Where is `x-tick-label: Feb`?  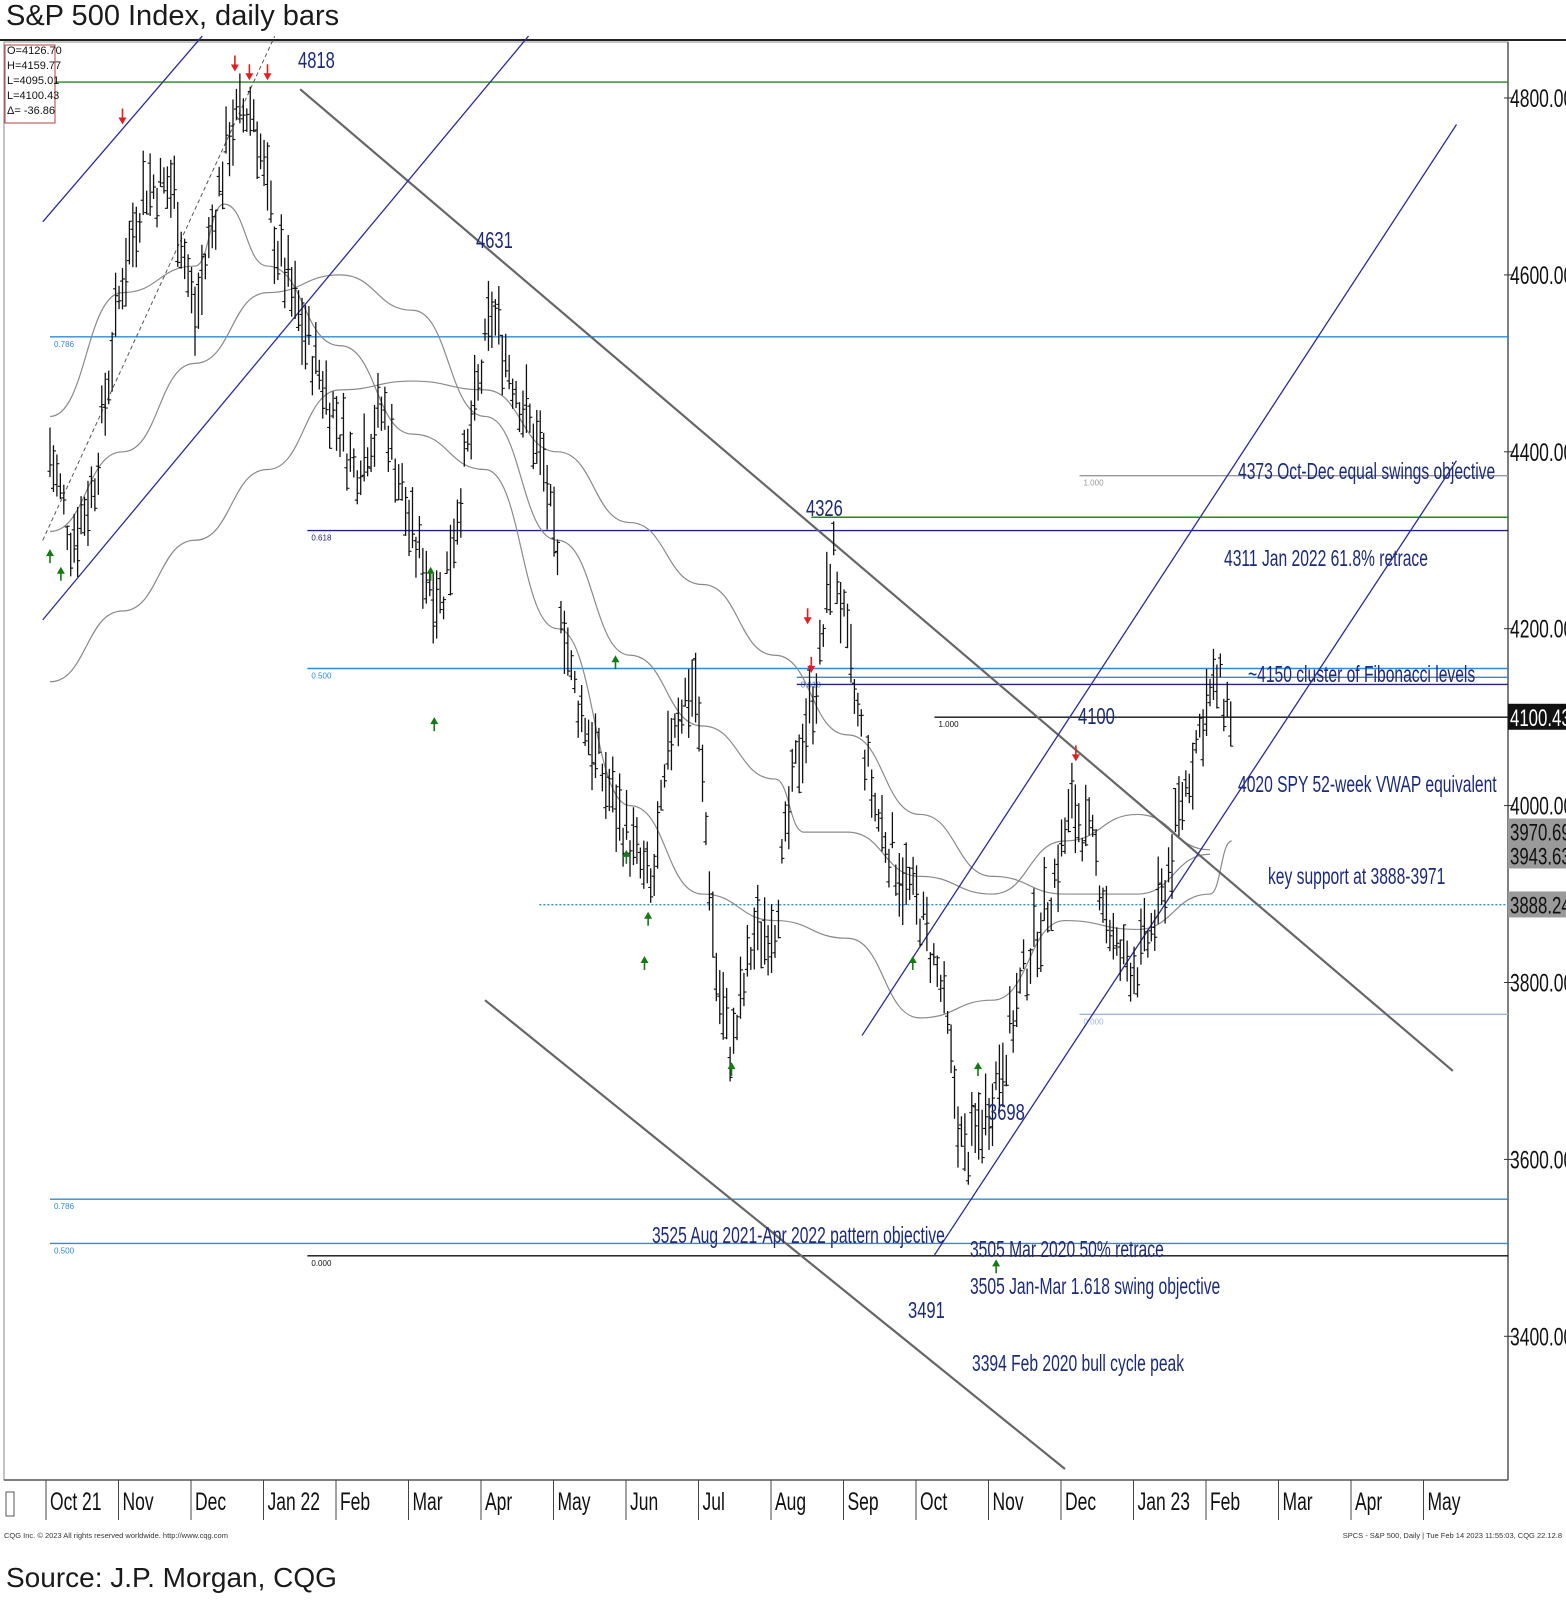
x-tick-label: Feb is located at coordinates (1225, 1501).